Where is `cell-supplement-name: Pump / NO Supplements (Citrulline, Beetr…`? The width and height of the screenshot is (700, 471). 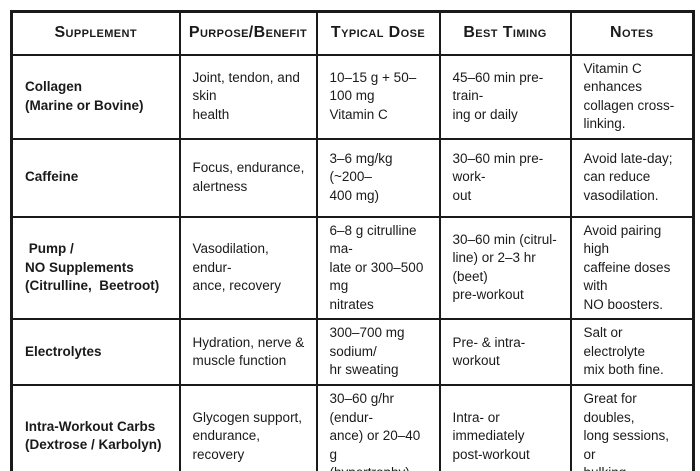
cell-supplement-name: Pump / NO Supplements (Citrulline, Beetr… is located at coordinates (95, 267).